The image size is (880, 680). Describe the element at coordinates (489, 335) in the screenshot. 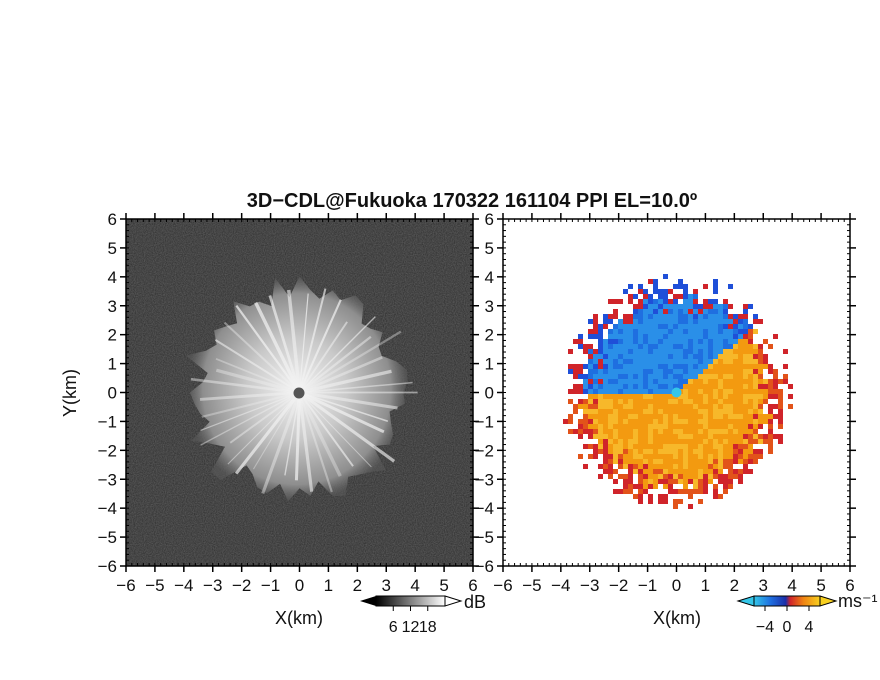

I see `y-tick-label: 2` at that location.